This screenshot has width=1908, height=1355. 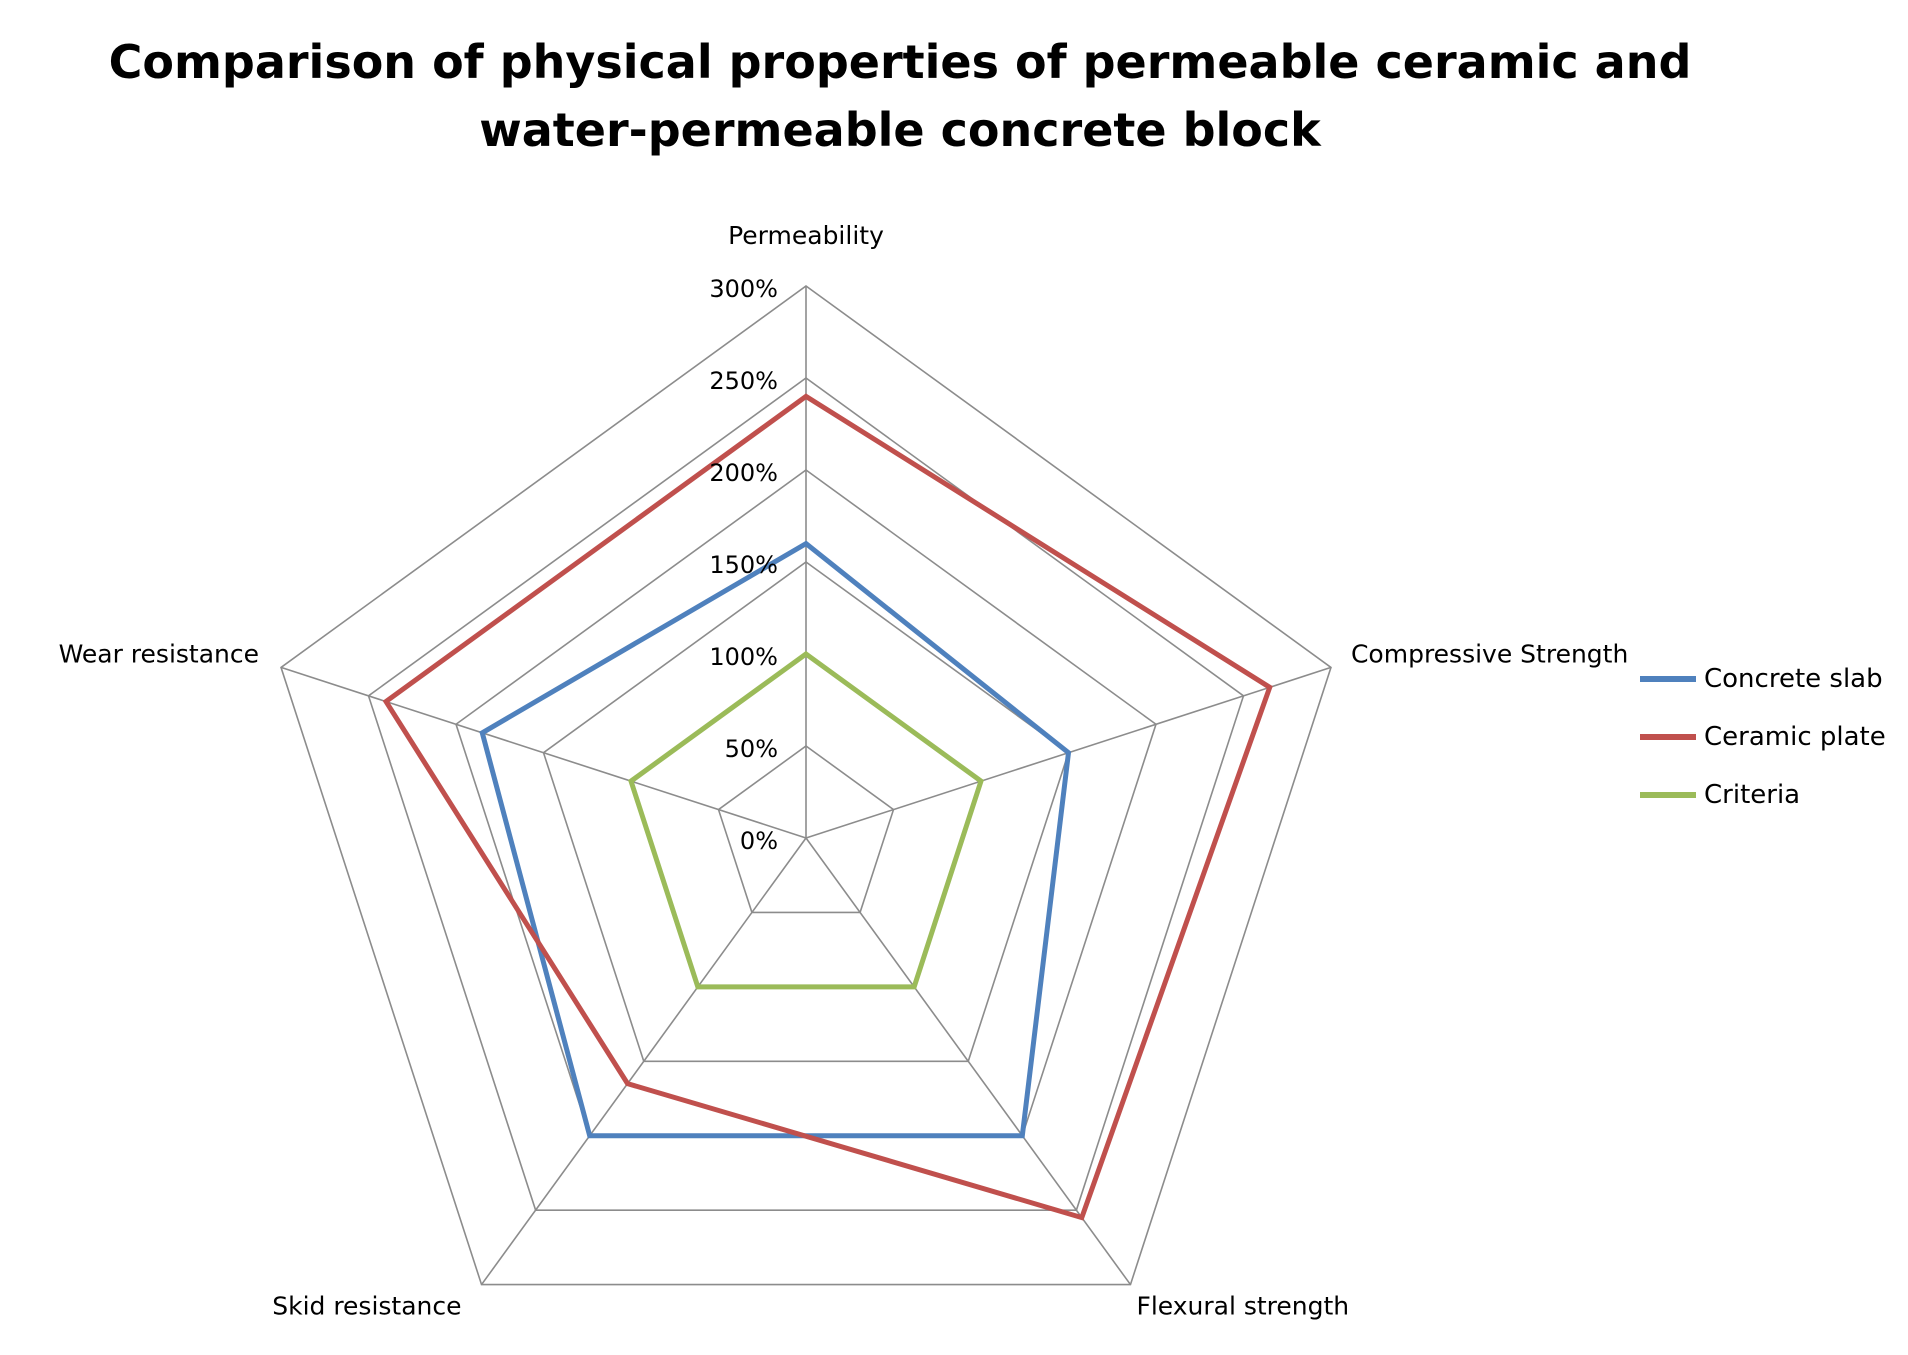 What do you see at coordinates (751, 749) in the screenshot?
I see `tick-label-1: 50%` at bounding box center [751, 749].